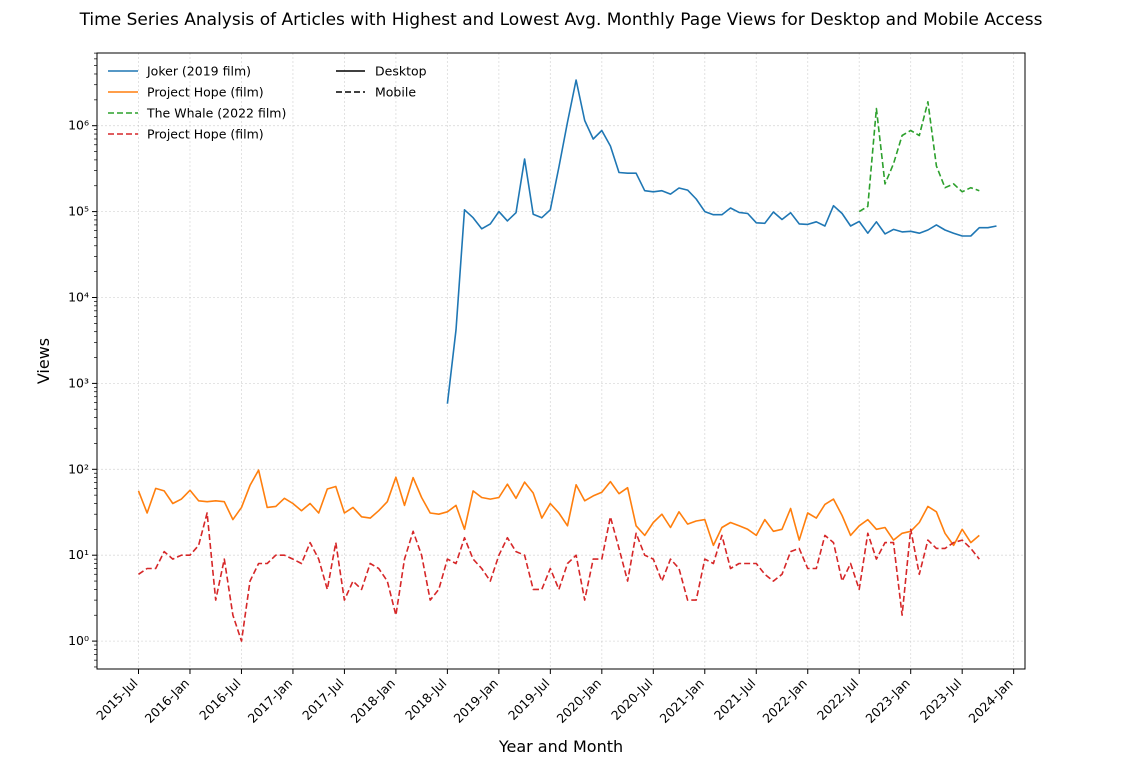 The image size is (1122, 766). I want to click on x-tick-label: 2019-Jan, so click(476, 701).